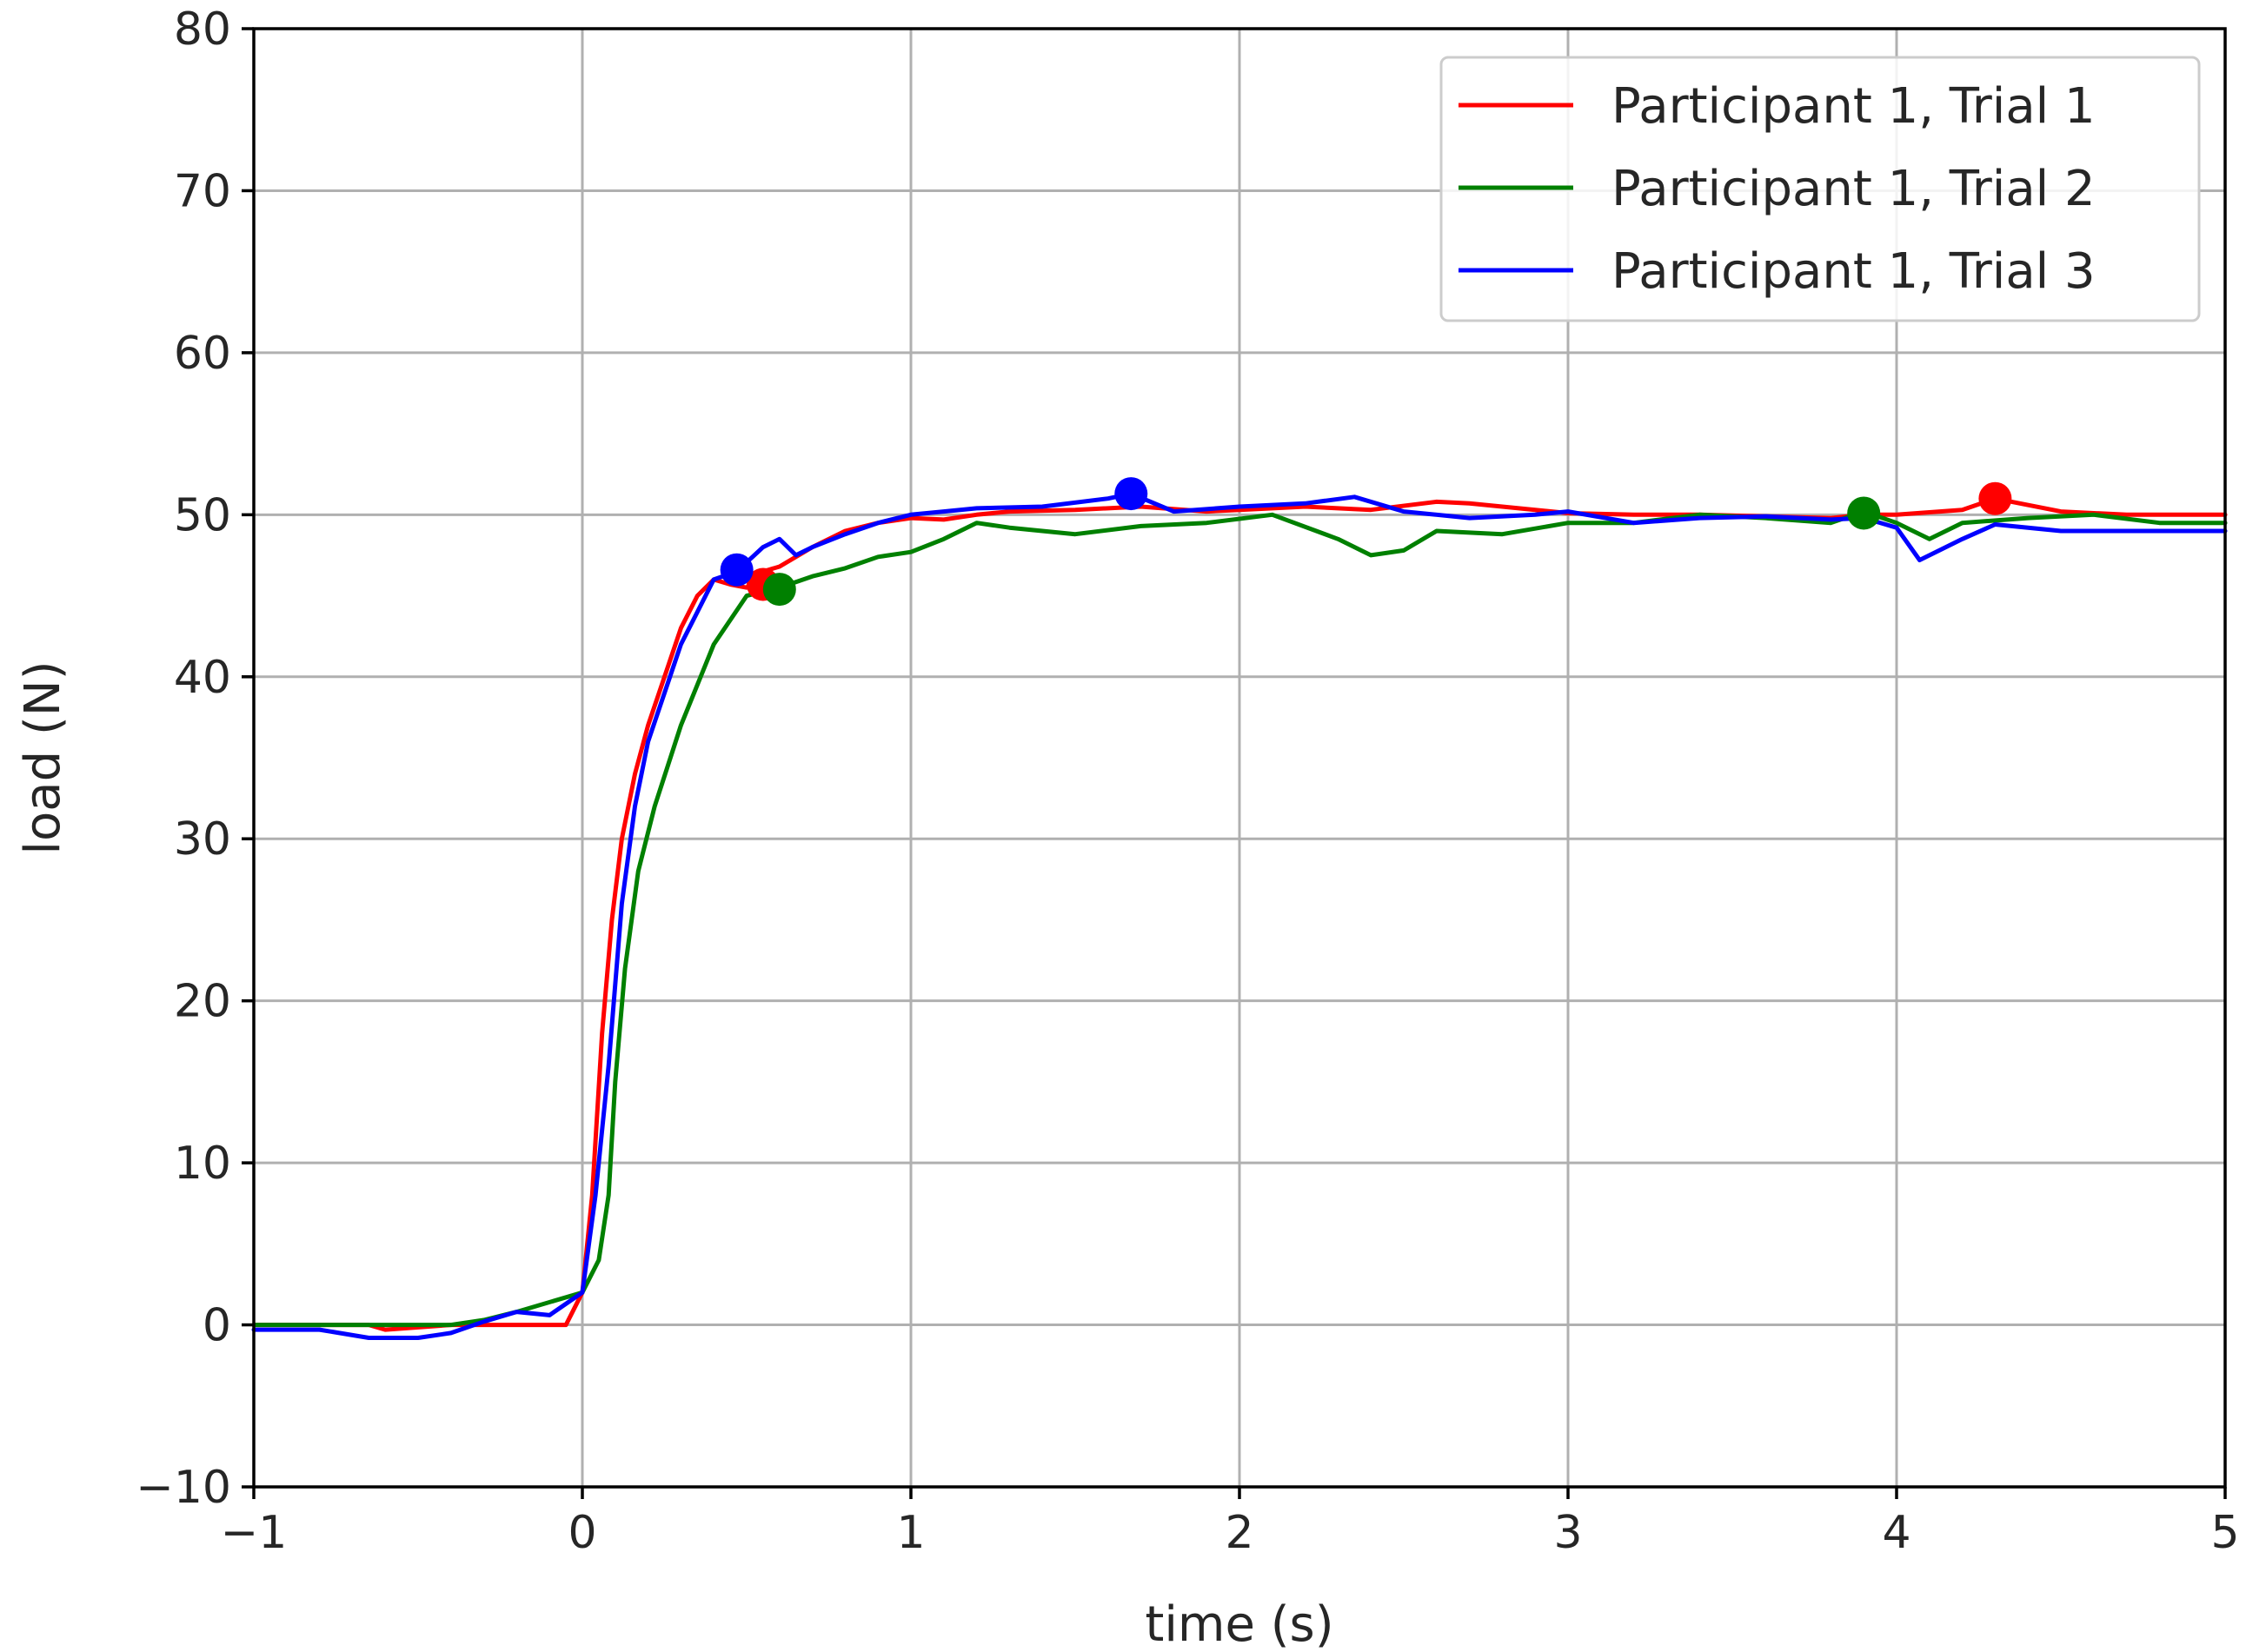 This screenshot has height=1652, width=2246. I want to click on x-tick-label: 4, so click(1896, 1533).